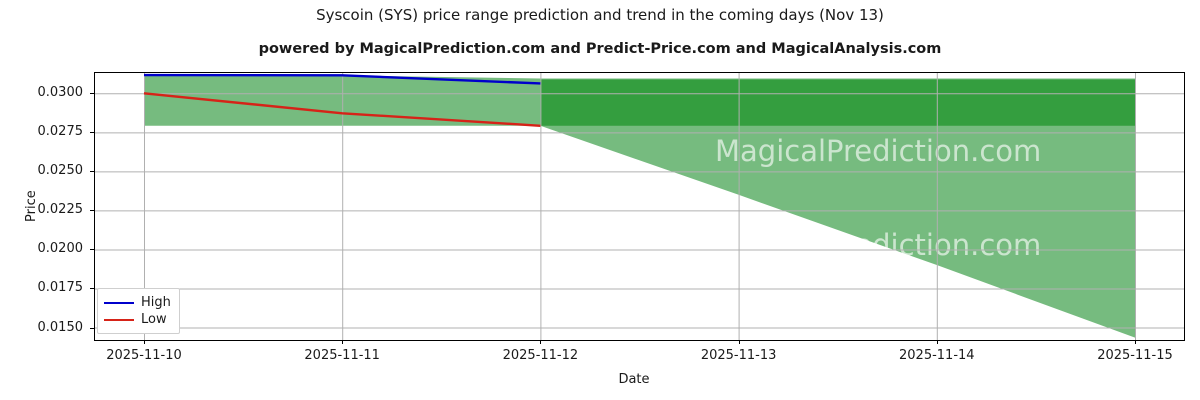 The height and width of the screenshot is (400, 1200). I want to click on chart-legend: High Low, so click(138, 311).